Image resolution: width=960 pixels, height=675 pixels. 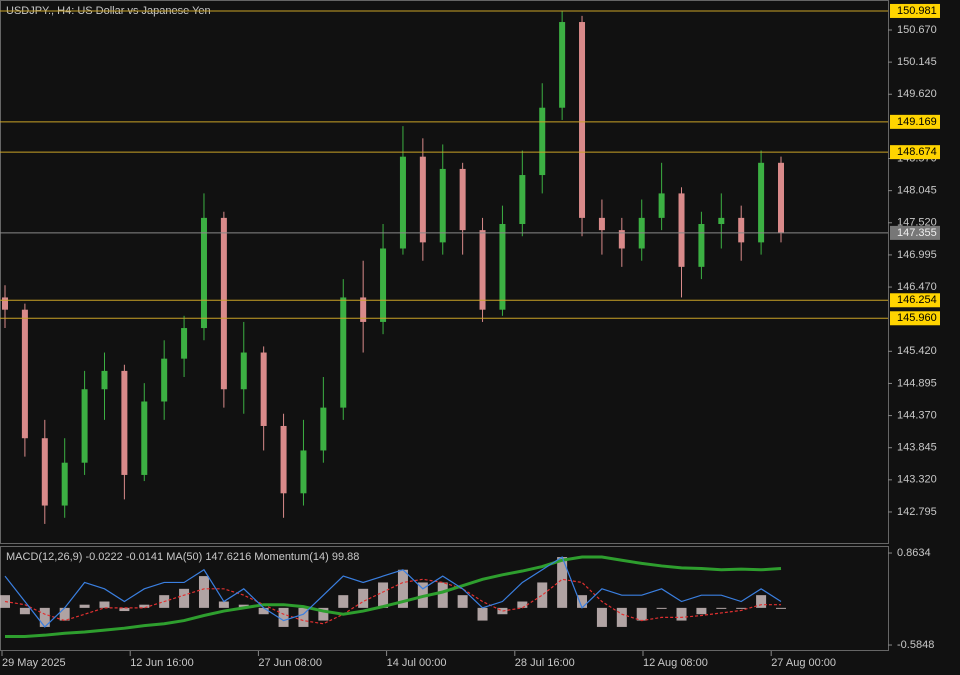 I want to click on y-tick-label: 142.795, so click(x=917, y=512).